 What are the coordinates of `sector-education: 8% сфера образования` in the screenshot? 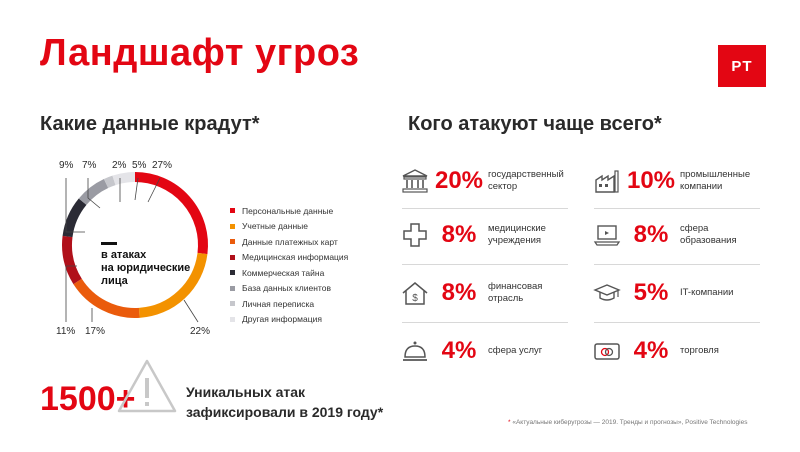 It's located at (664, 235).